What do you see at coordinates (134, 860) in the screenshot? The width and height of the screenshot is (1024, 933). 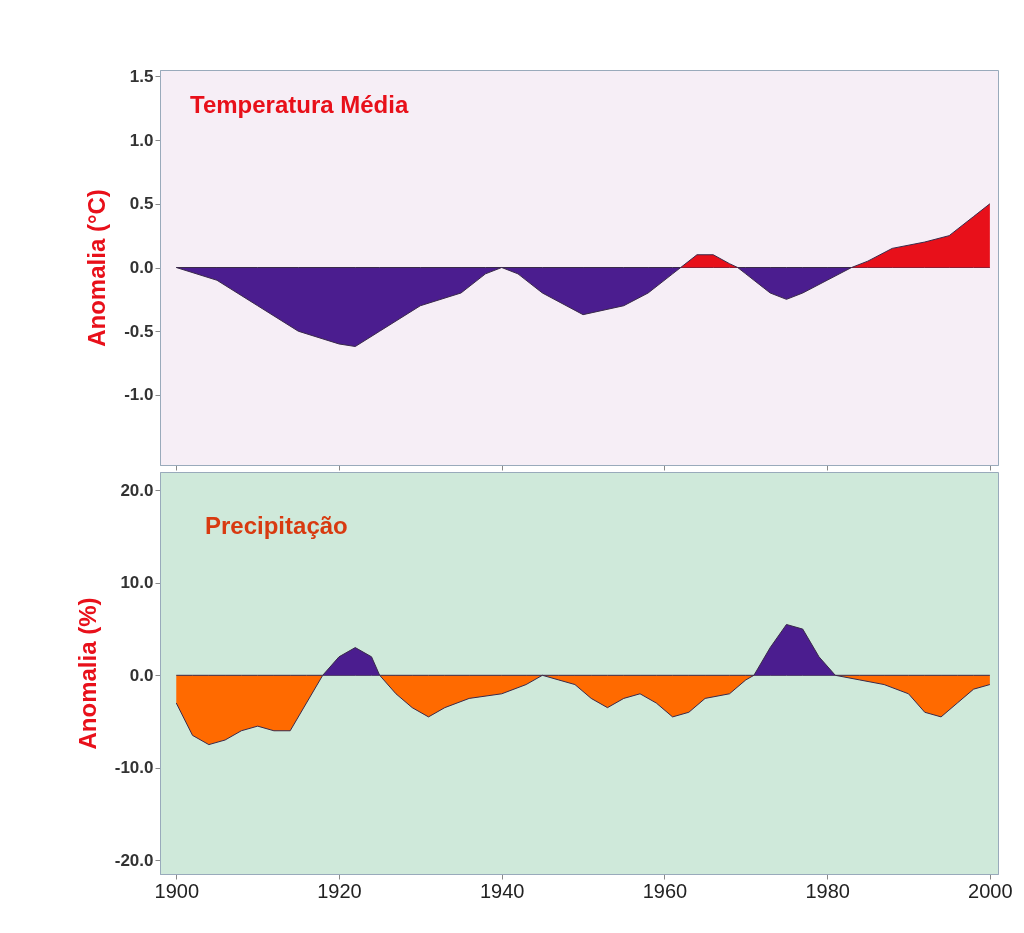 I see `y-tick-label: -20.0` at bounding box center [134, 860].